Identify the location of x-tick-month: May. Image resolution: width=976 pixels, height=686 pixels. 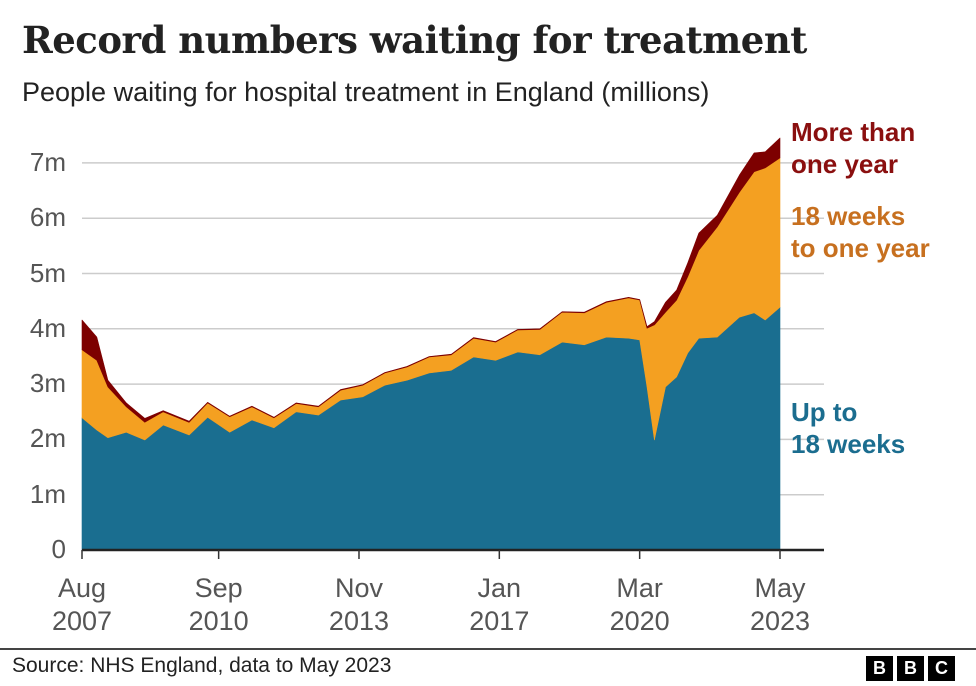
(780, 588).